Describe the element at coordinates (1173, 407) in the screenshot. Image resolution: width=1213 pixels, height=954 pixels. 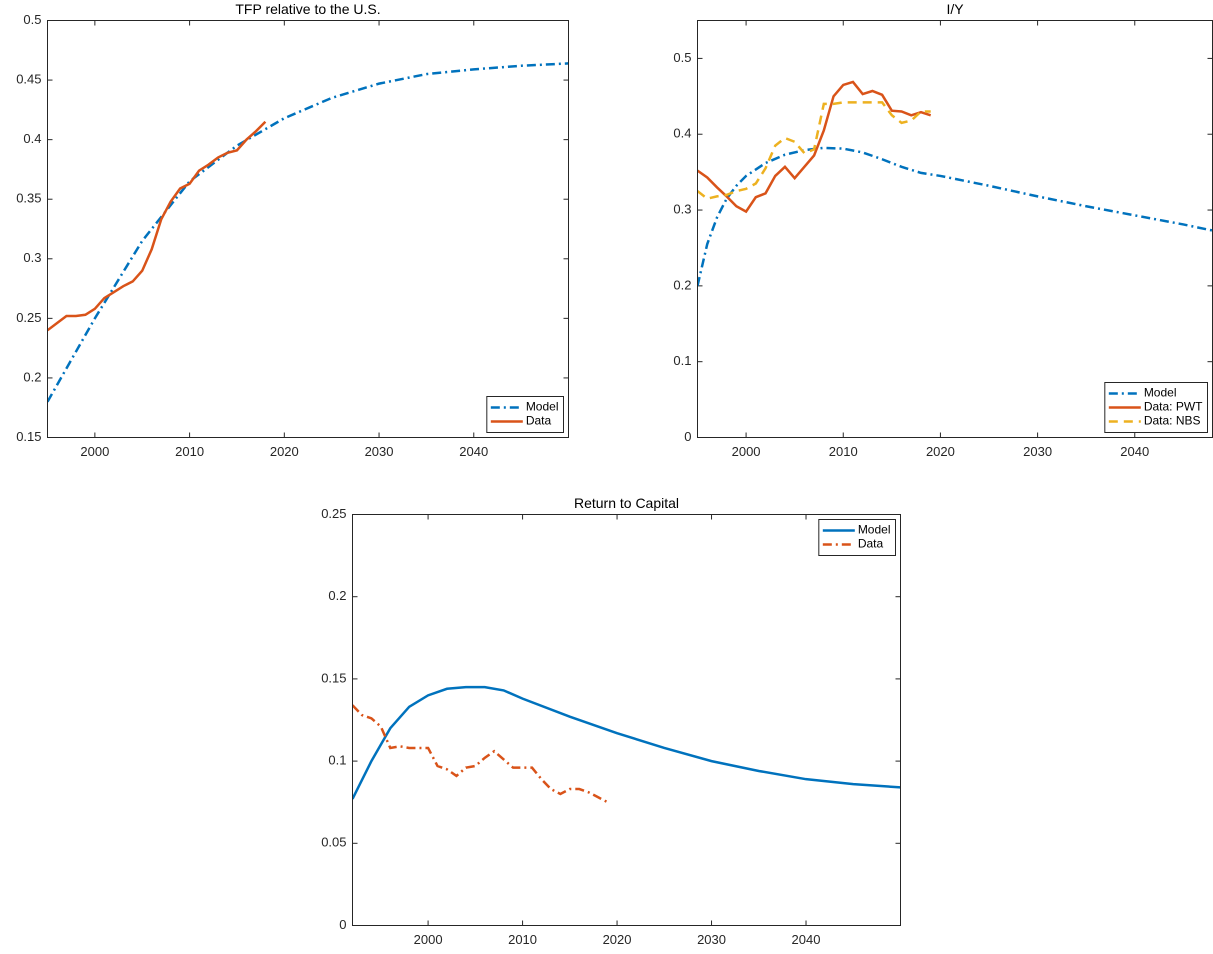
I see `legend-label: Data: PWT` at that location.